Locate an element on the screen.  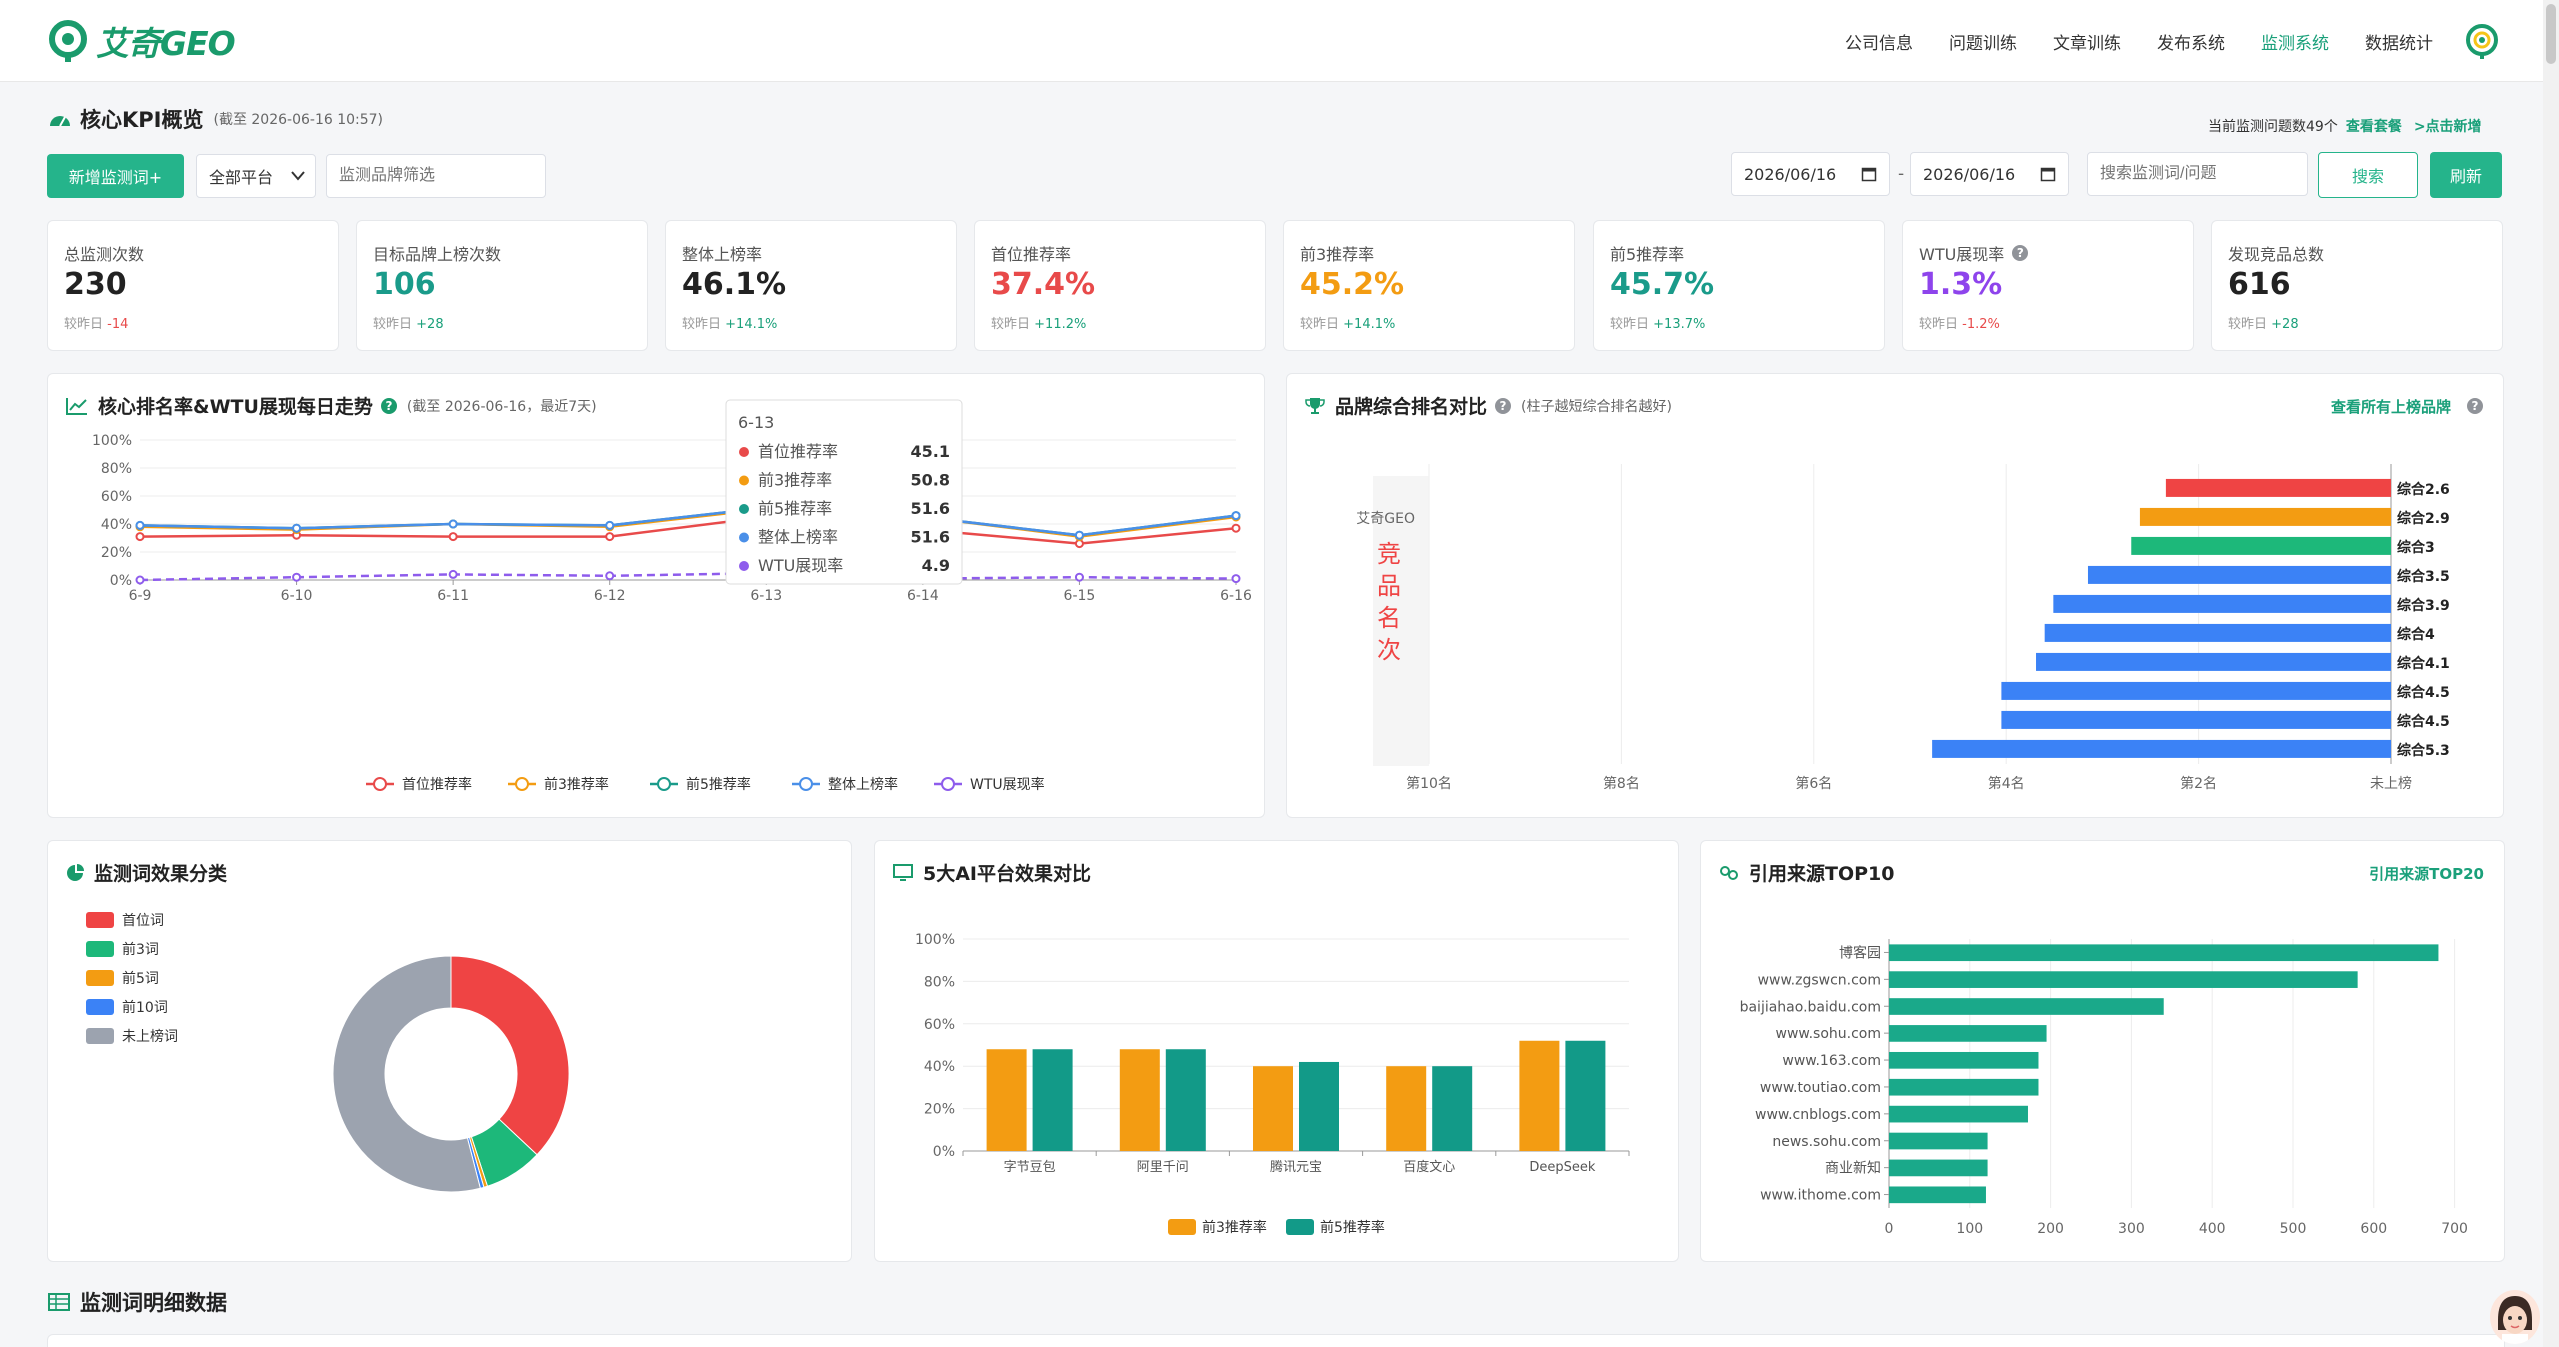
assistant-avatar is located at coordinates (2515, 1317).